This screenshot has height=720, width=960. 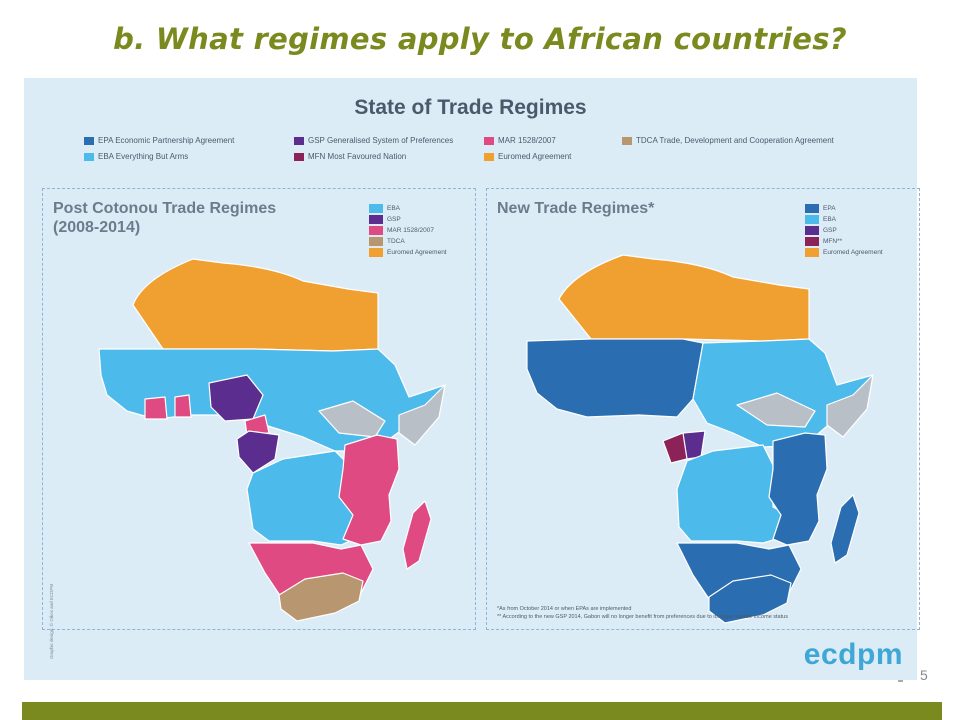 I want to click on map-right-legend-gsp: GSP, so click(x=844, y=230).